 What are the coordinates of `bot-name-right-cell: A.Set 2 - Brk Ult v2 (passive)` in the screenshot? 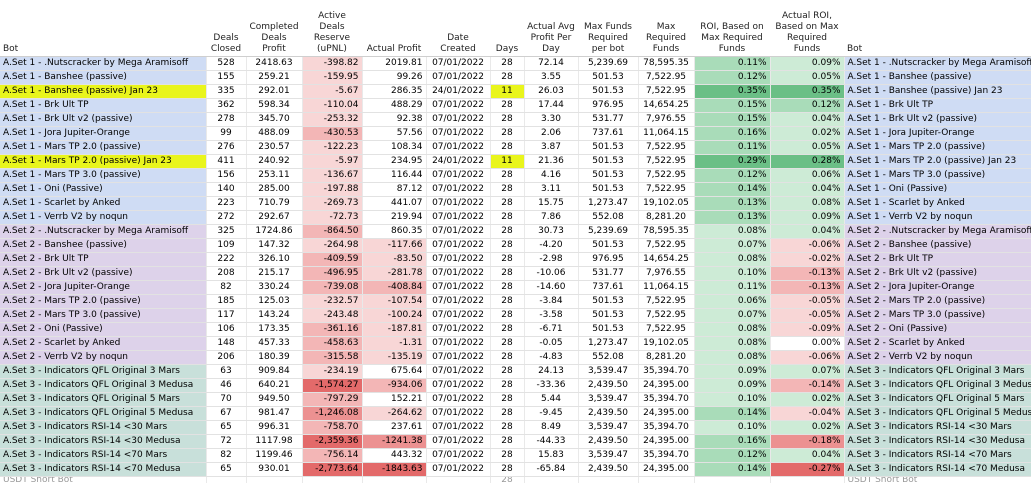 It's located at (937, 273).